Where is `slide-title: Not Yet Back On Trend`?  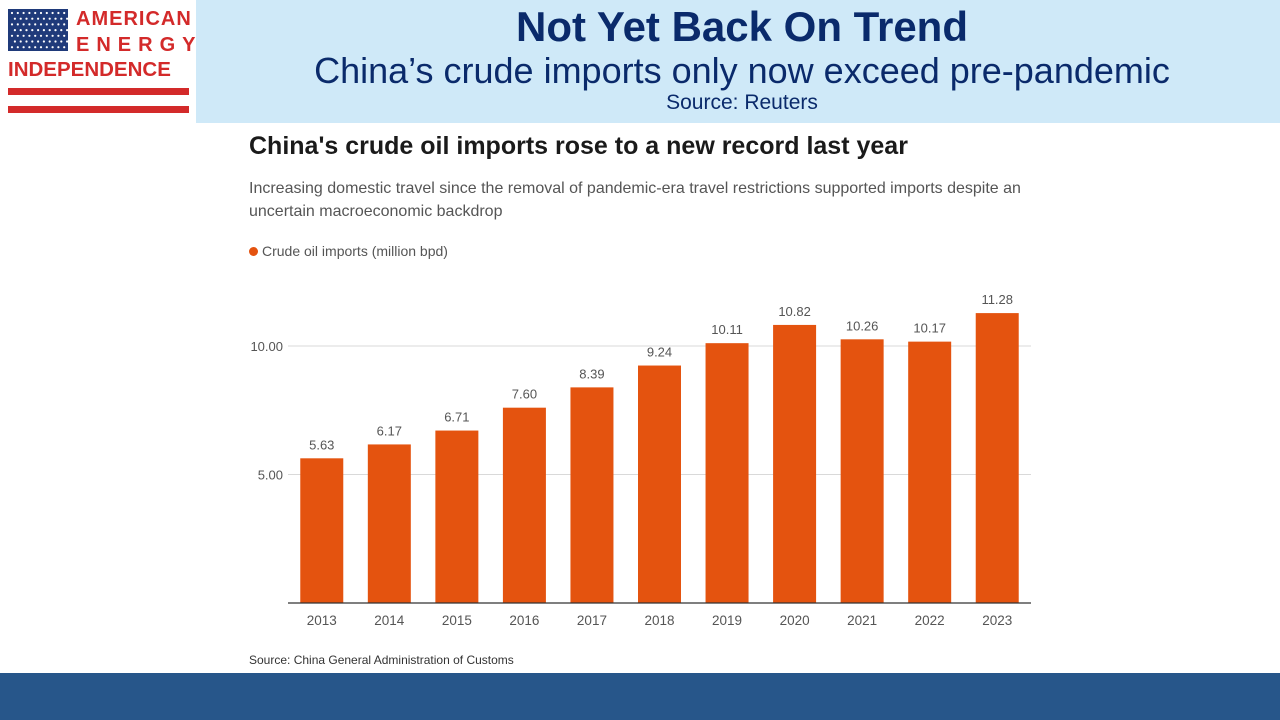 slide-title: Not Yet Back On Trend is located at coordinates (741, 26).